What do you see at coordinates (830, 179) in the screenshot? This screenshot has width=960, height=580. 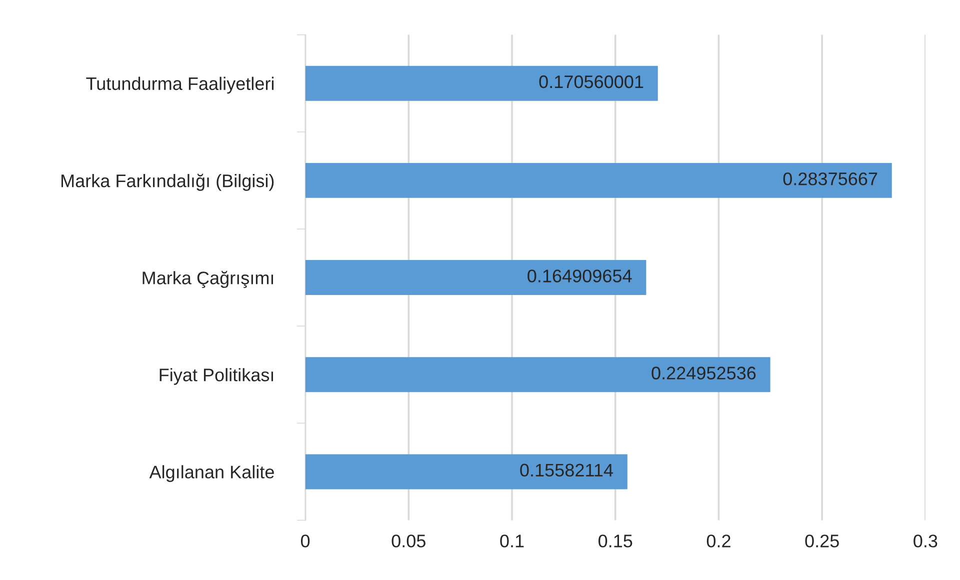 I see `data-label: 0.28375667` at bounding box center [830, 179].